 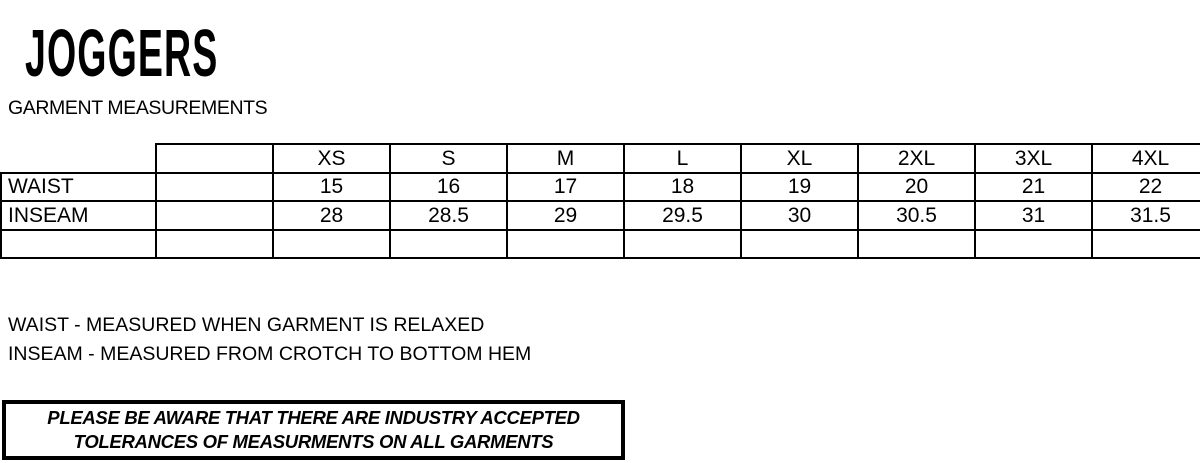 I want to click on waist-measurement-note: WAIST - MEASURED WHEN GARMENT IS RELAXED, so click(x=246, y=325).